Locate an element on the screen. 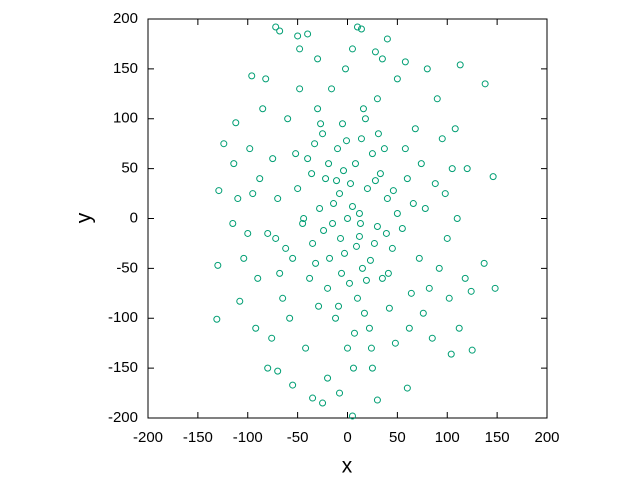 Image resolution: width=640 pixels, height=480 pixels. y-tick-label: -50 is located at coordinates (127, 267).